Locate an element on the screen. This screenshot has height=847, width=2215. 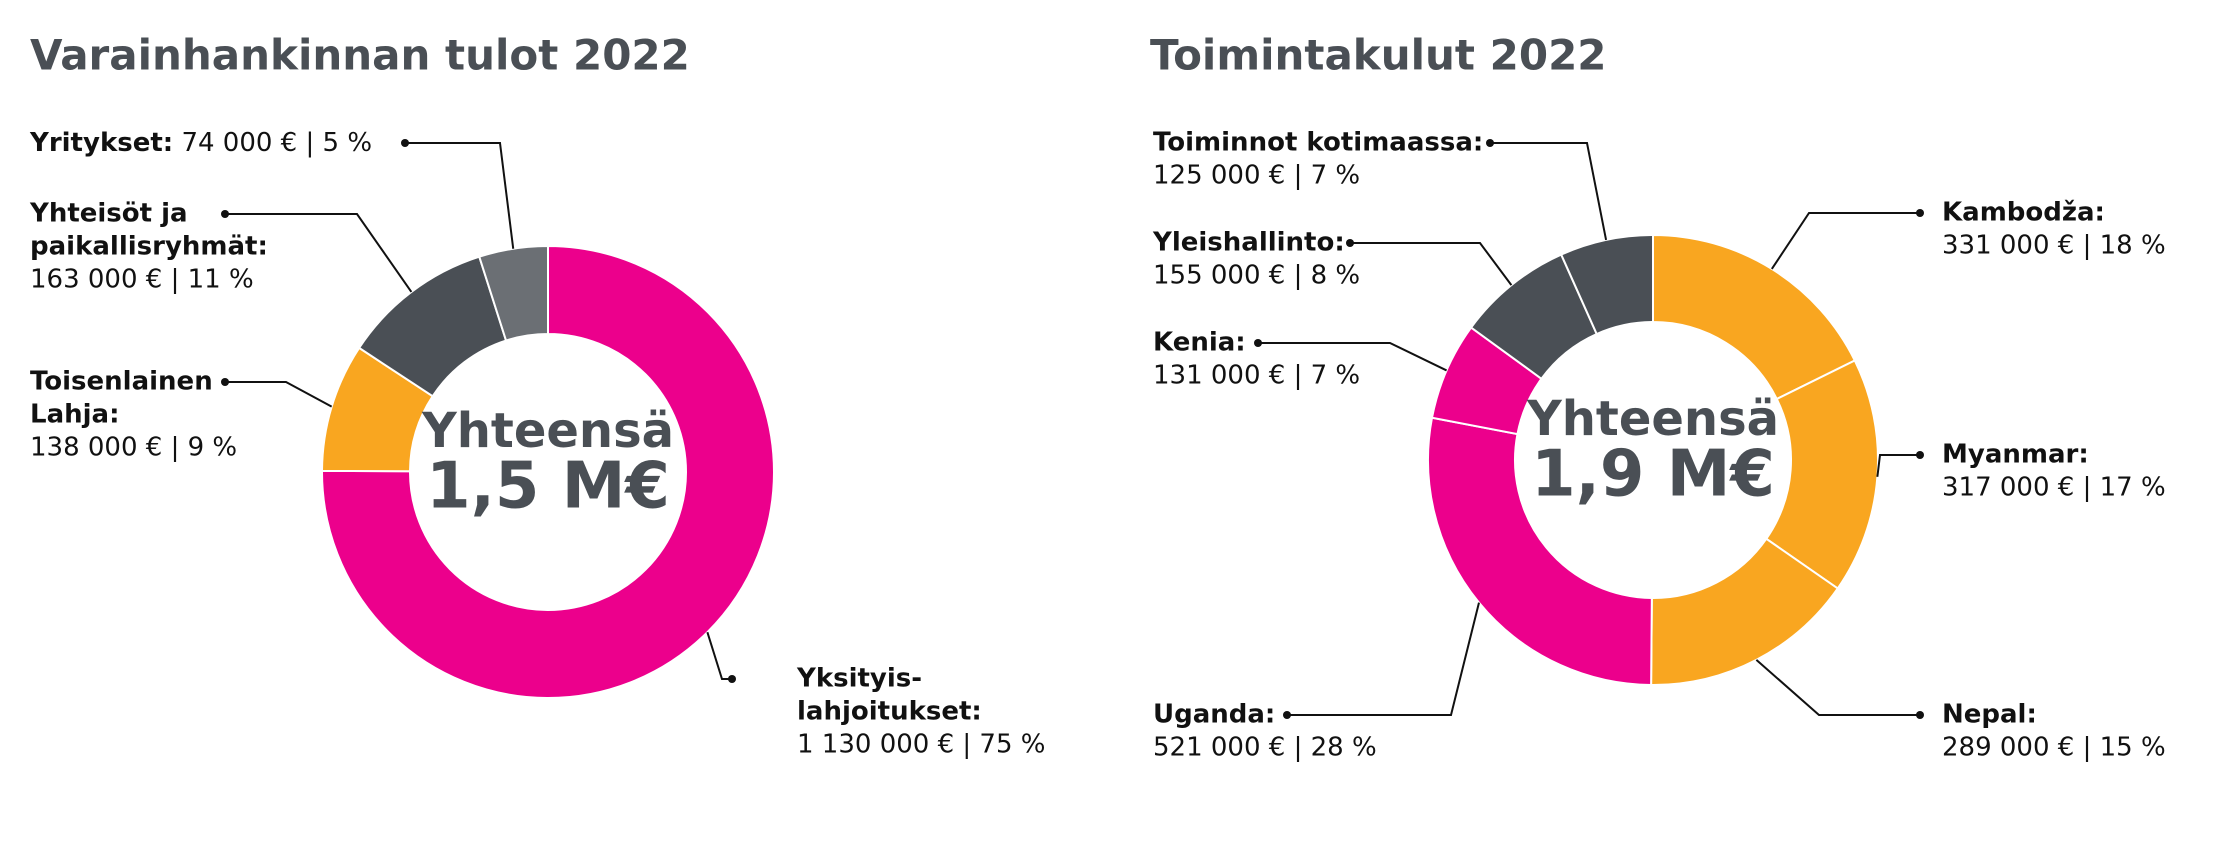
value-label: 289 000 € | 15 % is located at coordinates (2054, 748).